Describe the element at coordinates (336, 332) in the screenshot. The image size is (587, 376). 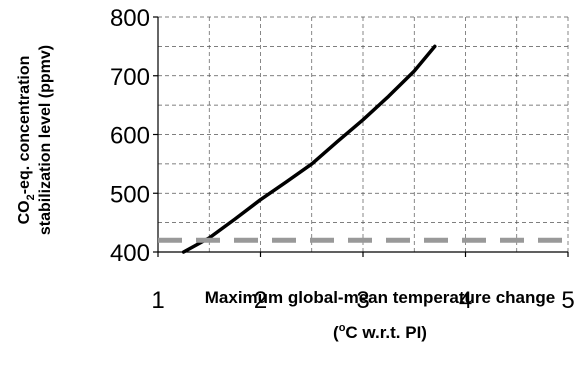
I see `x-axis-title-prefix: (` at that location.